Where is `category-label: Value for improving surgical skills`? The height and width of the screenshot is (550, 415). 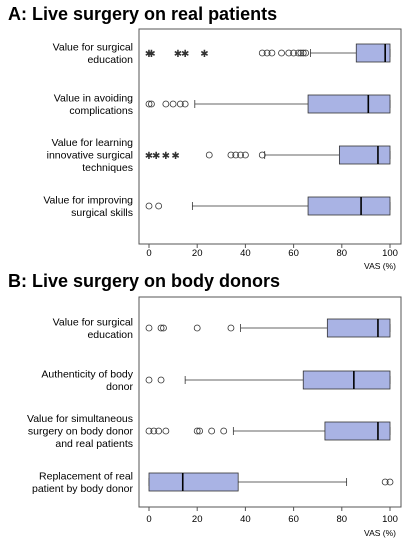
category-label: Value for improving surgical skills is located at coordinates (88, 206).